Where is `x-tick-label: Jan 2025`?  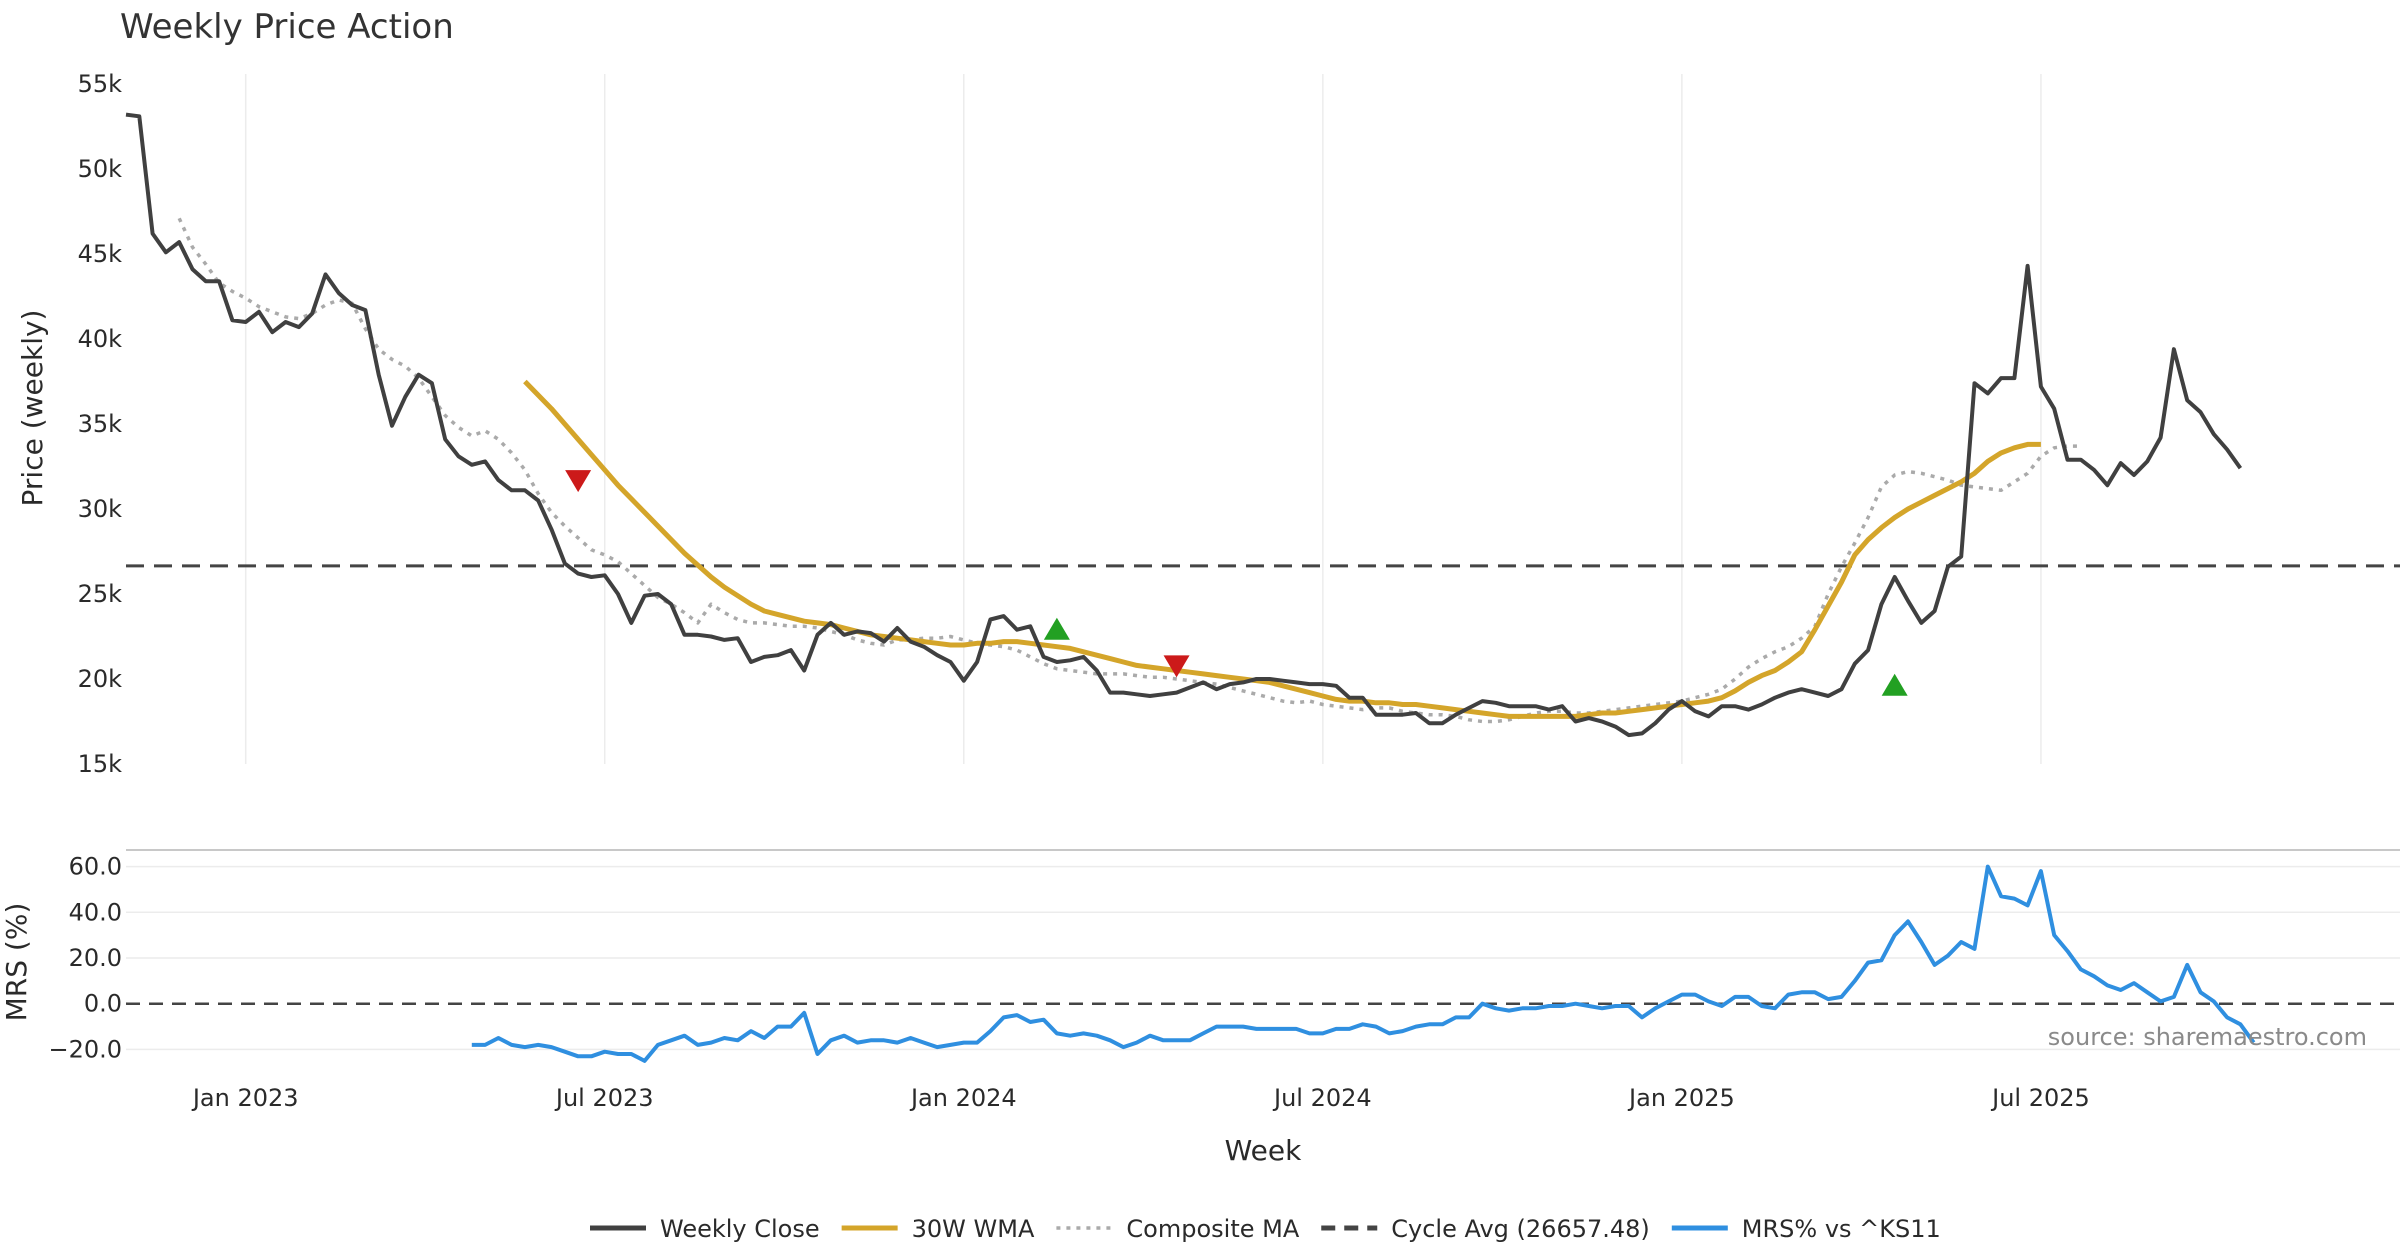 x-tick-label: Jan 2025 is located at coordinates (1681, 1098).